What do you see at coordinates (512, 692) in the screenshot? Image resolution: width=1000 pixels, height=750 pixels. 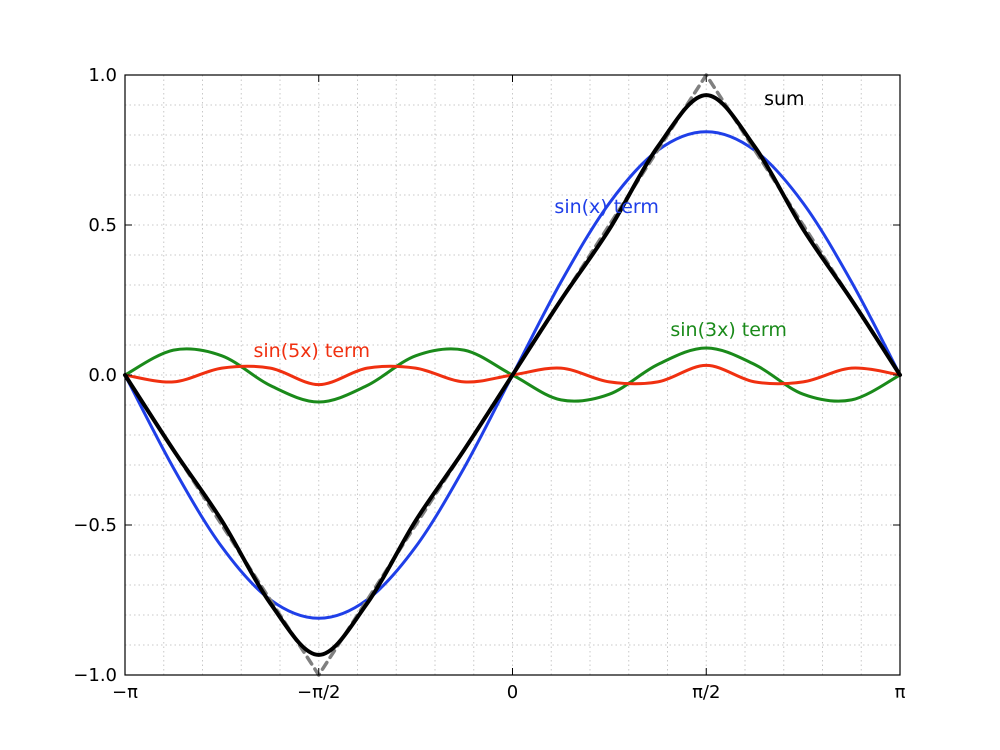 I see `x-tick-label: 0` at bounding box center [512, 692].